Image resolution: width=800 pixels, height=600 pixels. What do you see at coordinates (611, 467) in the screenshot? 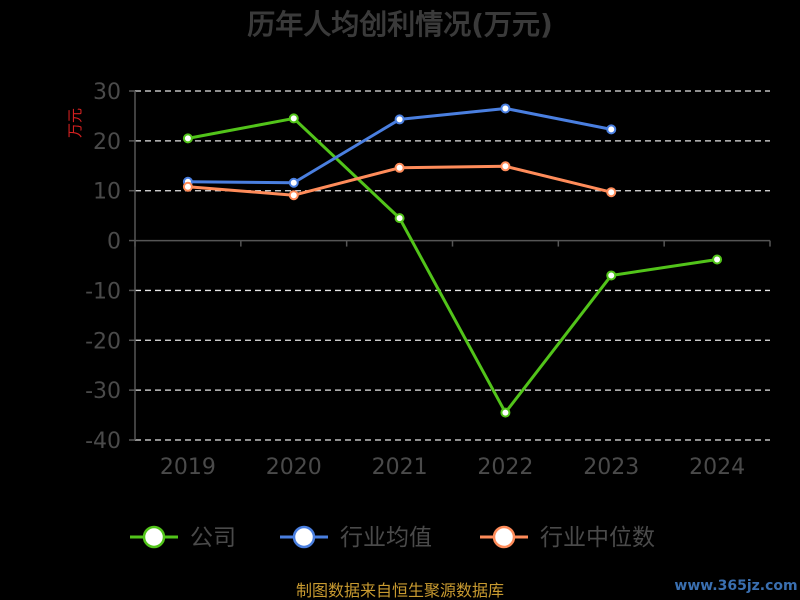
I see `x-tick-label: 2023` at bounding box center [611, 467].